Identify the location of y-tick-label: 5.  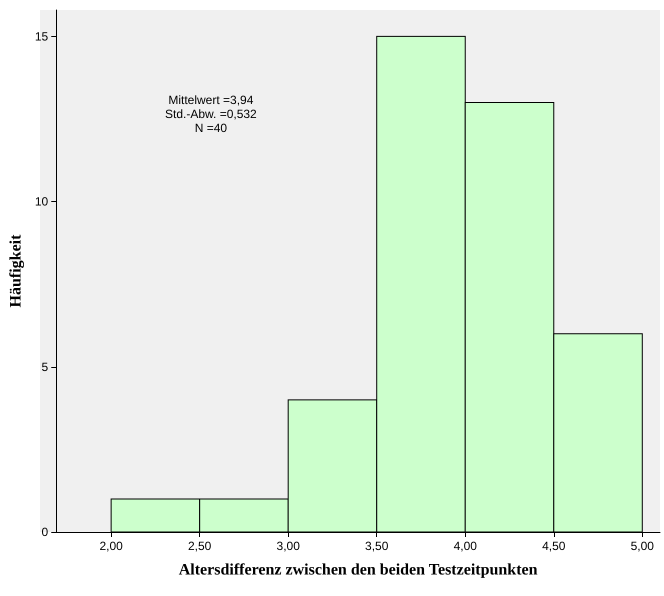
(45, 367).